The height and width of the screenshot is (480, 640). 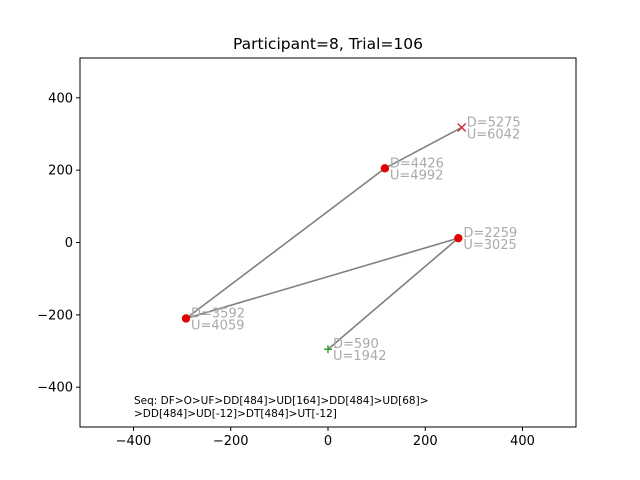 I want to click on point-label-5-u: U=6042, so click(x=493, y=134).